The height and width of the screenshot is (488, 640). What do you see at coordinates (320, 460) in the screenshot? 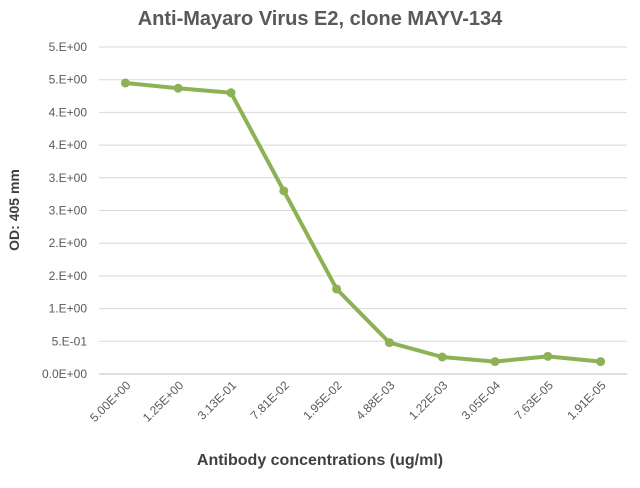
I see `x-axis-label: Antibody concentrations (ug/ml)` at bounding box center [320, 460].